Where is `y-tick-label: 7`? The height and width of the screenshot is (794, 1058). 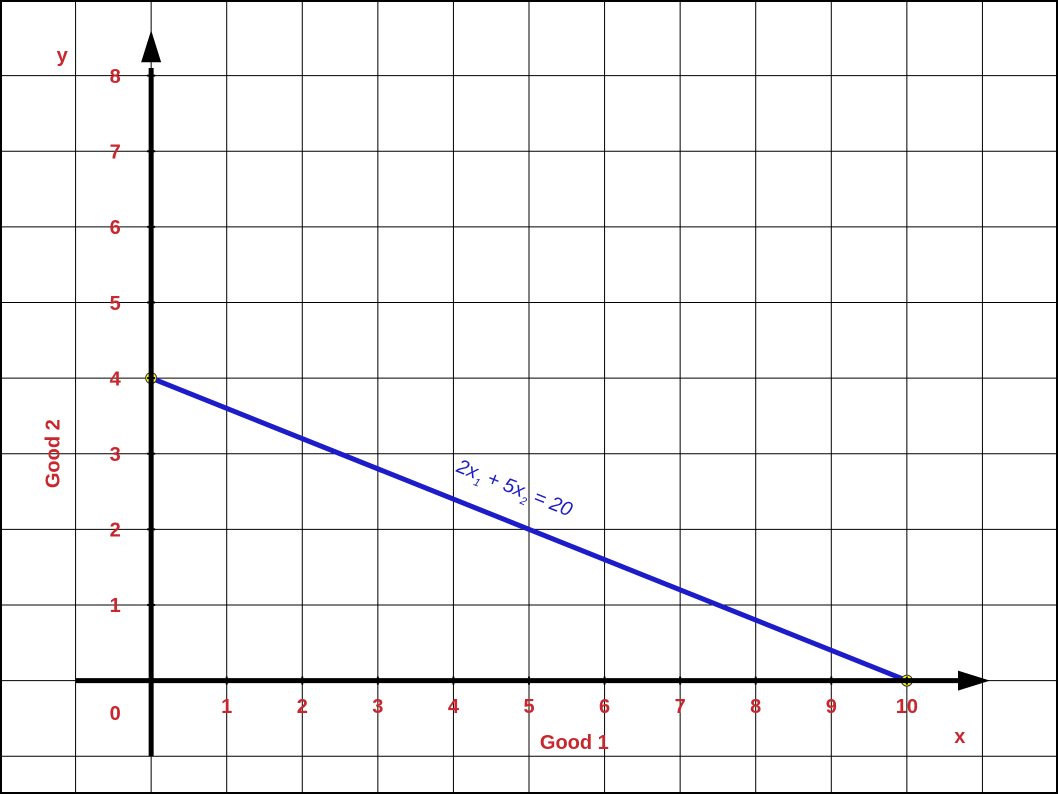
y-tick-label: 7 is located at coordinates (115, 153).